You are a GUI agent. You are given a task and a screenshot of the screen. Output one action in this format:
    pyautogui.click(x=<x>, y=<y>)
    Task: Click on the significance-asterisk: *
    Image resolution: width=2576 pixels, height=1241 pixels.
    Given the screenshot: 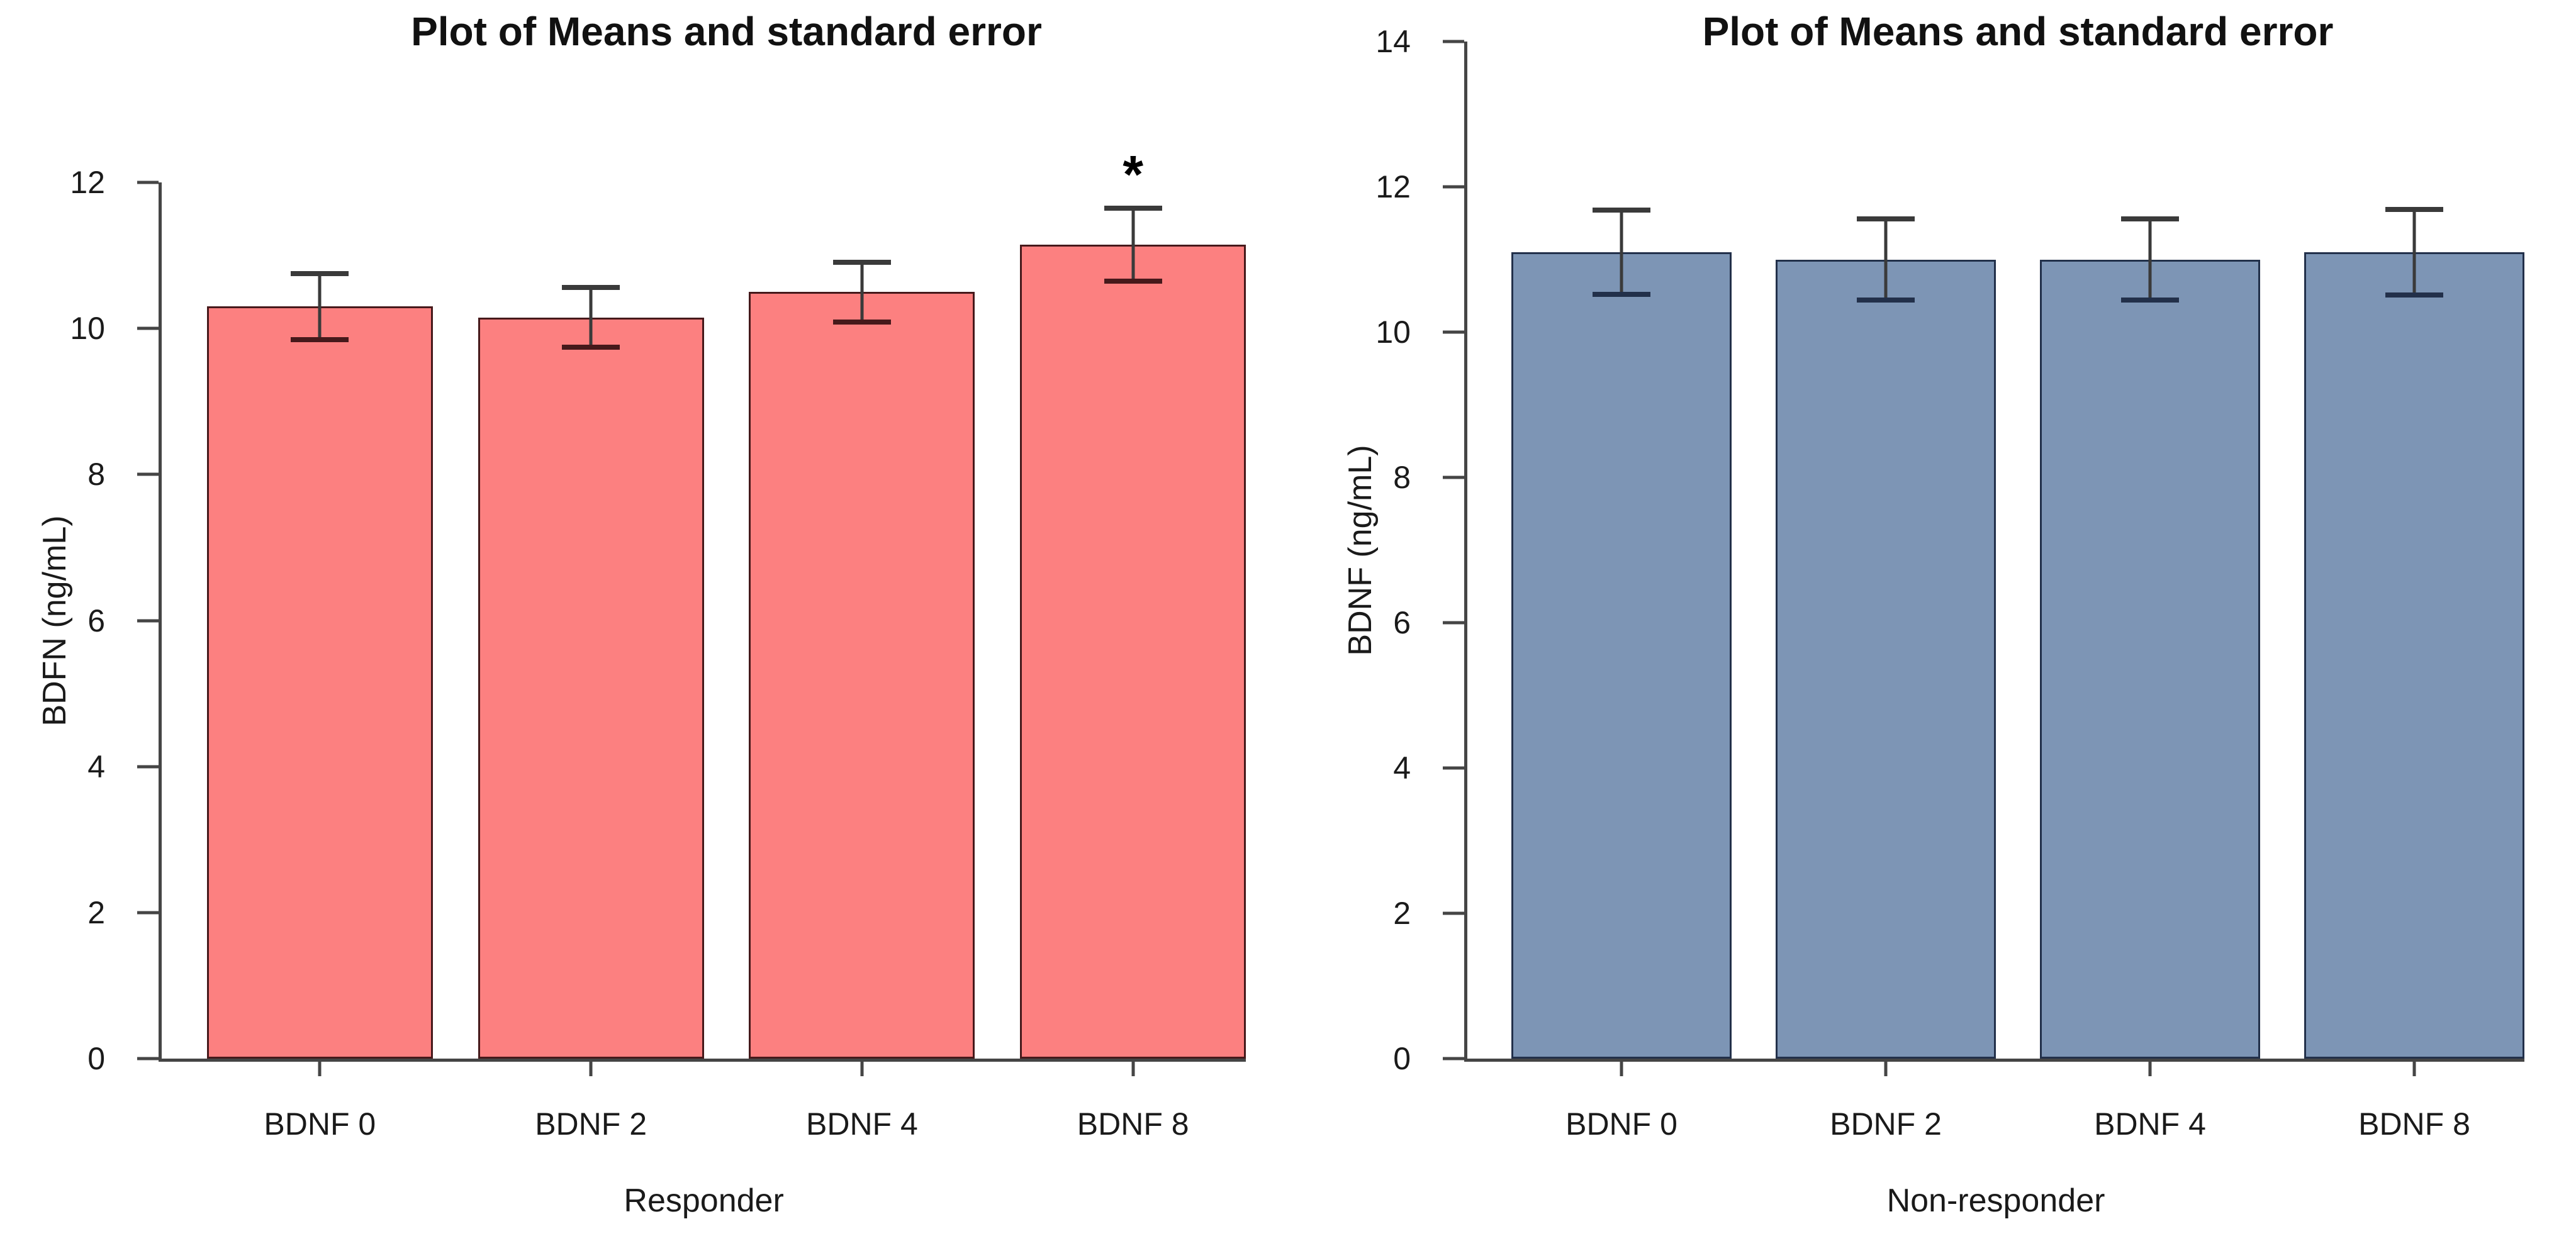 What is the action you would take?
    pyautogui.click(x=1133, y=175)
    